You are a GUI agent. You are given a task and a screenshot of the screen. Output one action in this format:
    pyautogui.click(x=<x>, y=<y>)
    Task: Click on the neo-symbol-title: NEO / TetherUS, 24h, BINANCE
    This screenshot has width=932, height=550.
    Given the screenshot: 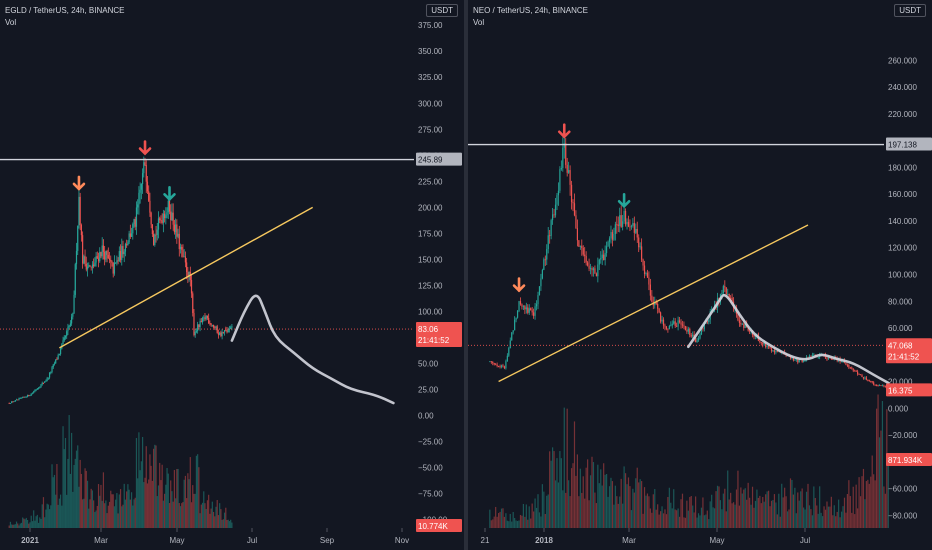 What is the action you would take?
    pyautogui.click(x=531, y=10)
    